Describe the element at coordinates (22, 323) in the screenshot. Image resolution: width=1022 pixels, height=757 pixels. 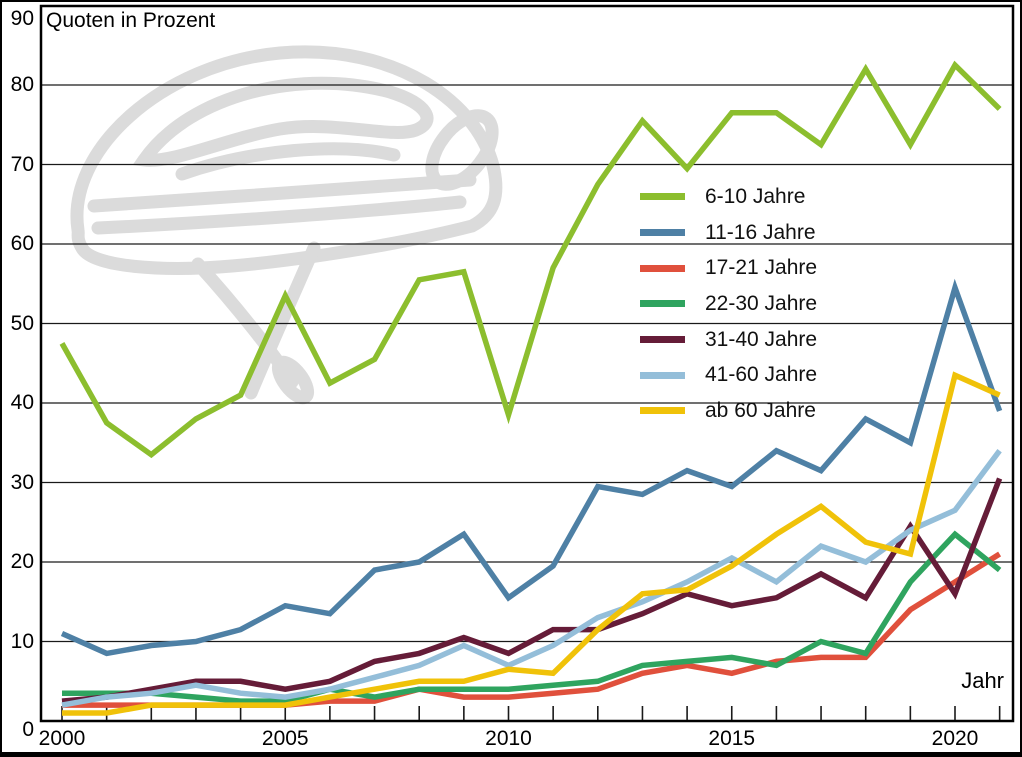
I see `y-tick-label-50: 50` at that location.